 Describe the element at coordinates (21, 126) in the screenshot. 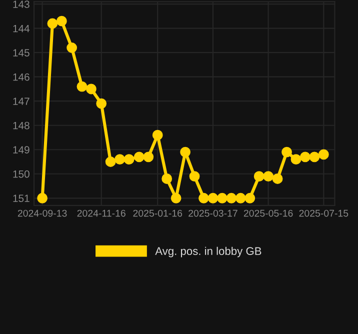

I see `y-tick-label: 148` at that location.